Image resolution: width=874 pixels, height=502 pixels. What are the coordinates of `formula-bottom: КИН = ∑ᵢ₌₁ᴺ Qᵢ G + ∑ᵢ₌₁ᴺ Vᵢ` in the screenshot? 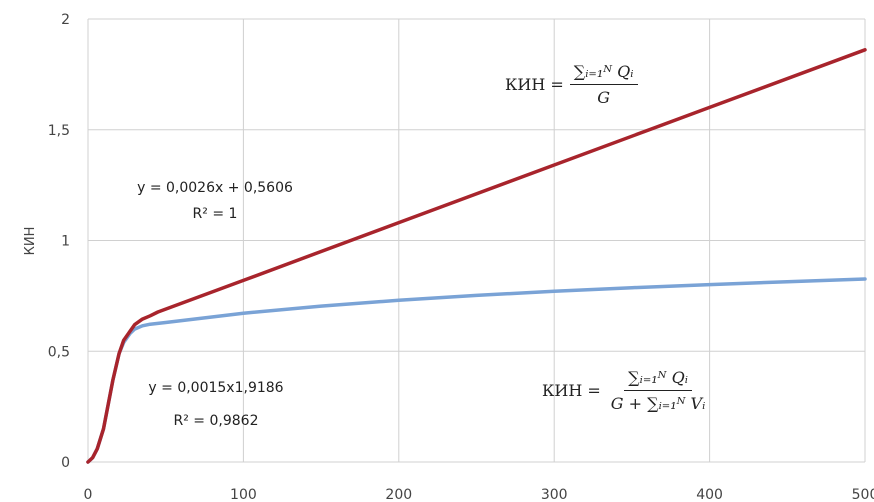 It's located at (625, 390).